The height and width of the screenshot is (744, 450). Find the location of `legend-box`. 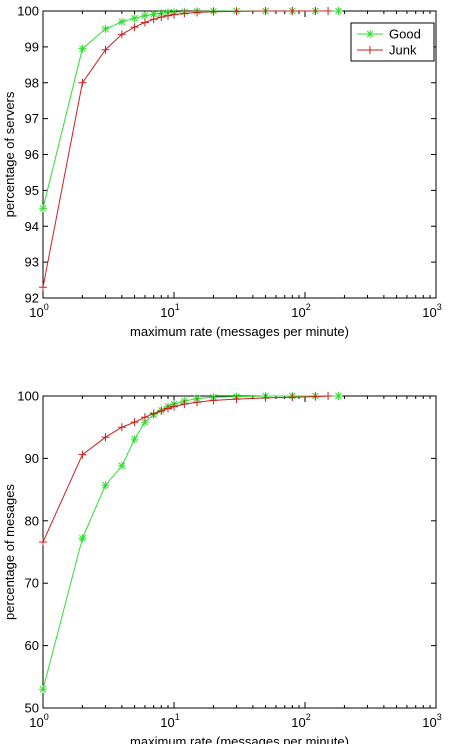

legend-box is located at coordinates (392, 42).